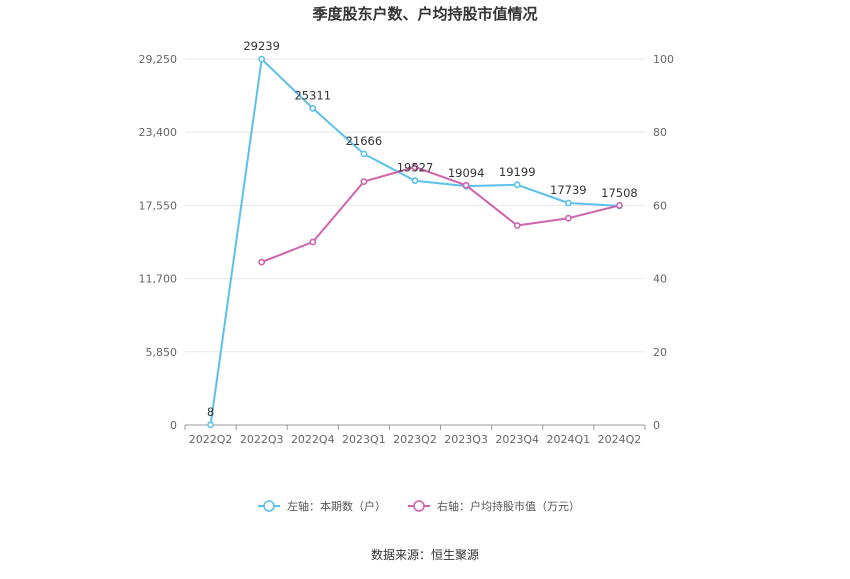 The width and height of the screenshot is (850, 579). Describe the element at coordinates (210, 412) in the screenshot. I see `data-label: 8` at that location.